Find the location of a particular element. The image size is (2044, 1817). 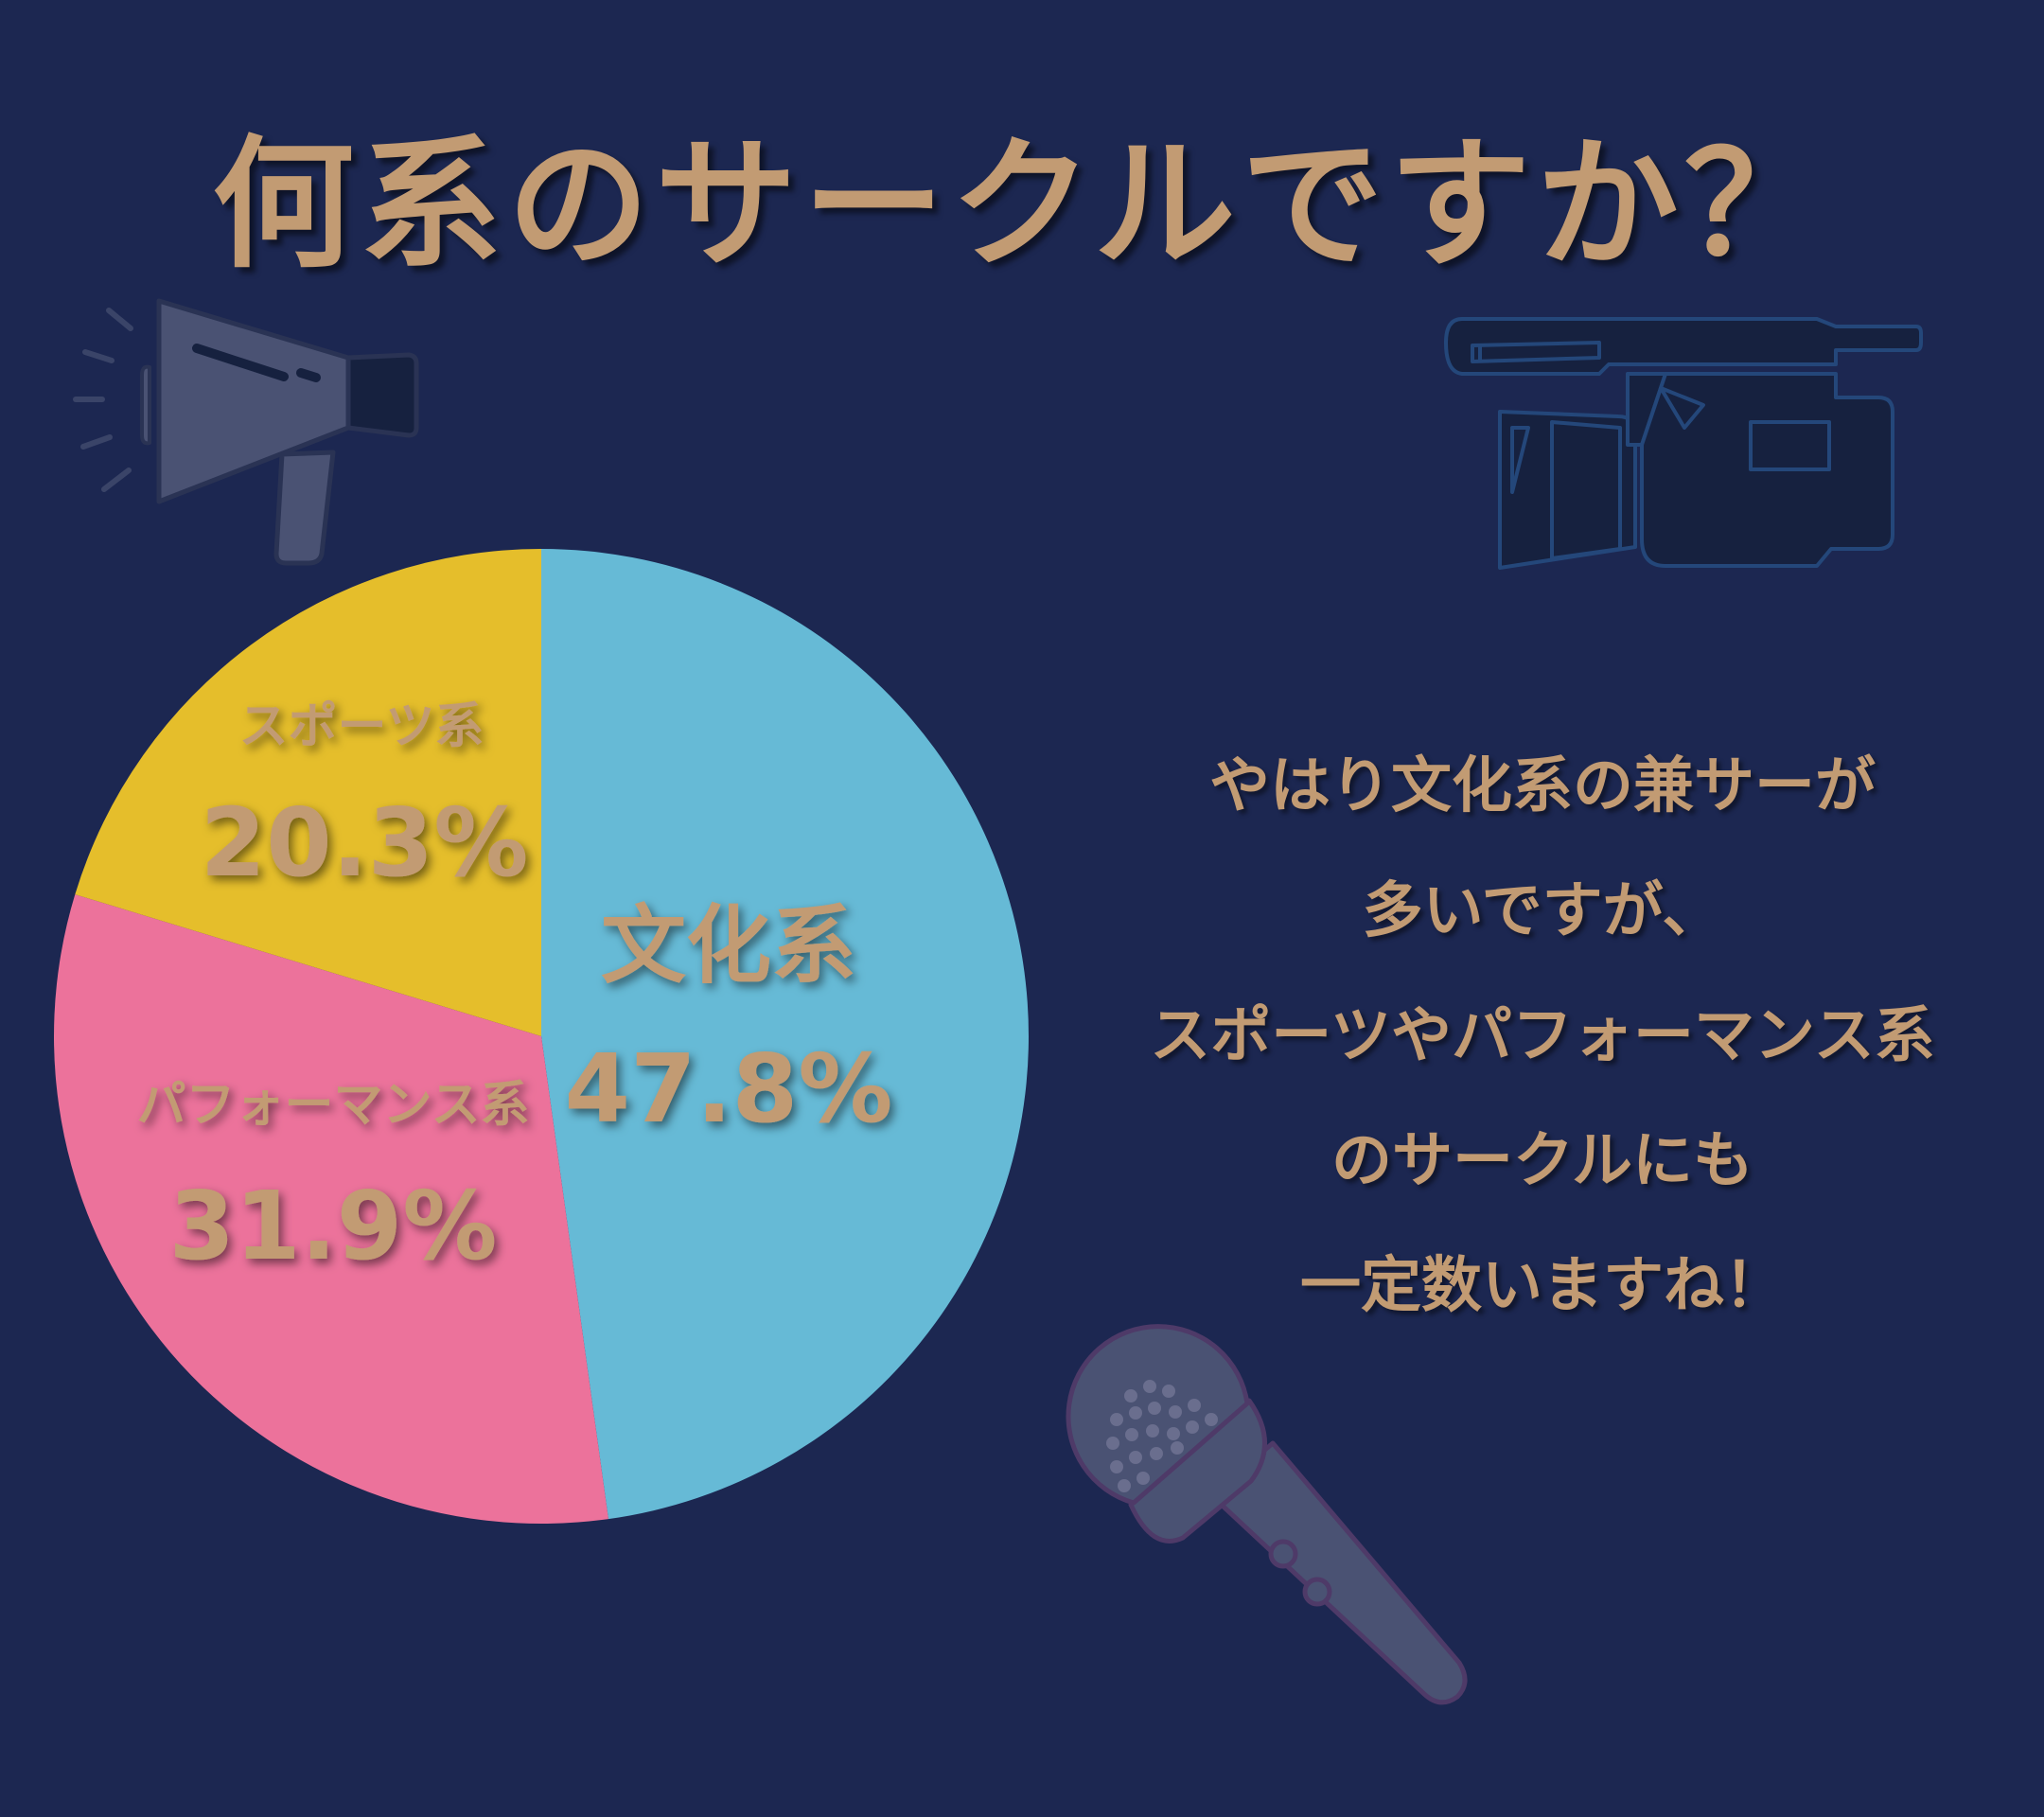

slice-value-label: 31.9% is located at coordinates (333, 1226).